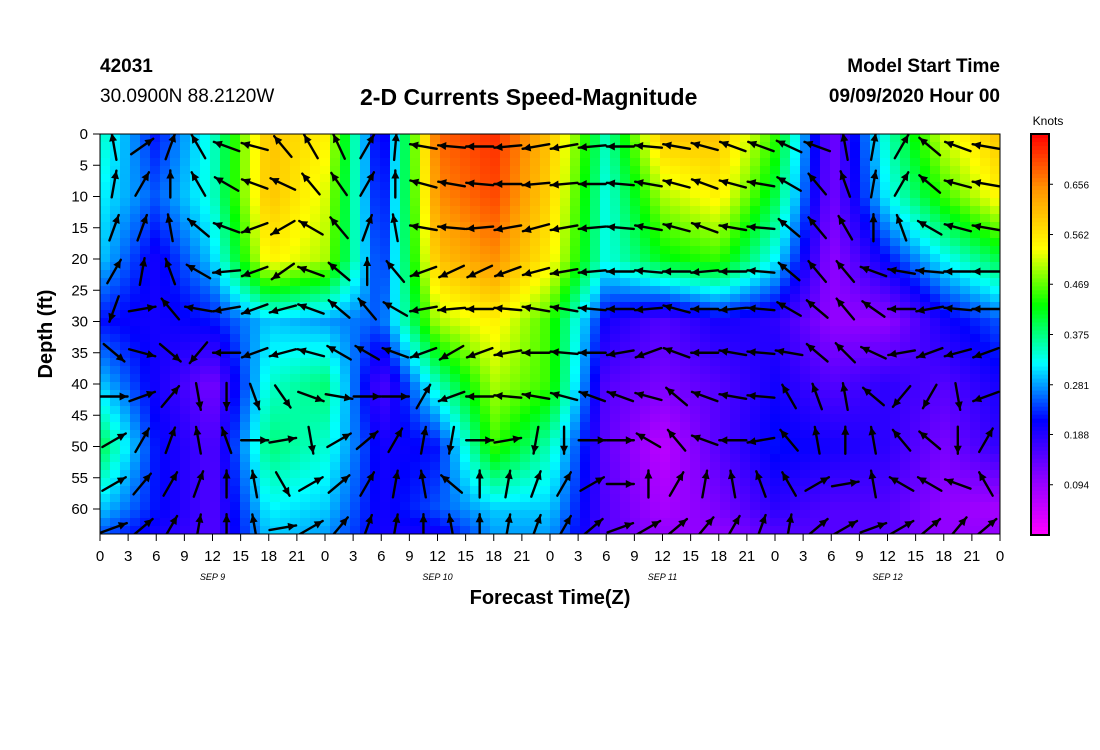 The height and width of the screenshot is (750, 1100). I want to click on x-tick-label: 21, so click(297, 556).